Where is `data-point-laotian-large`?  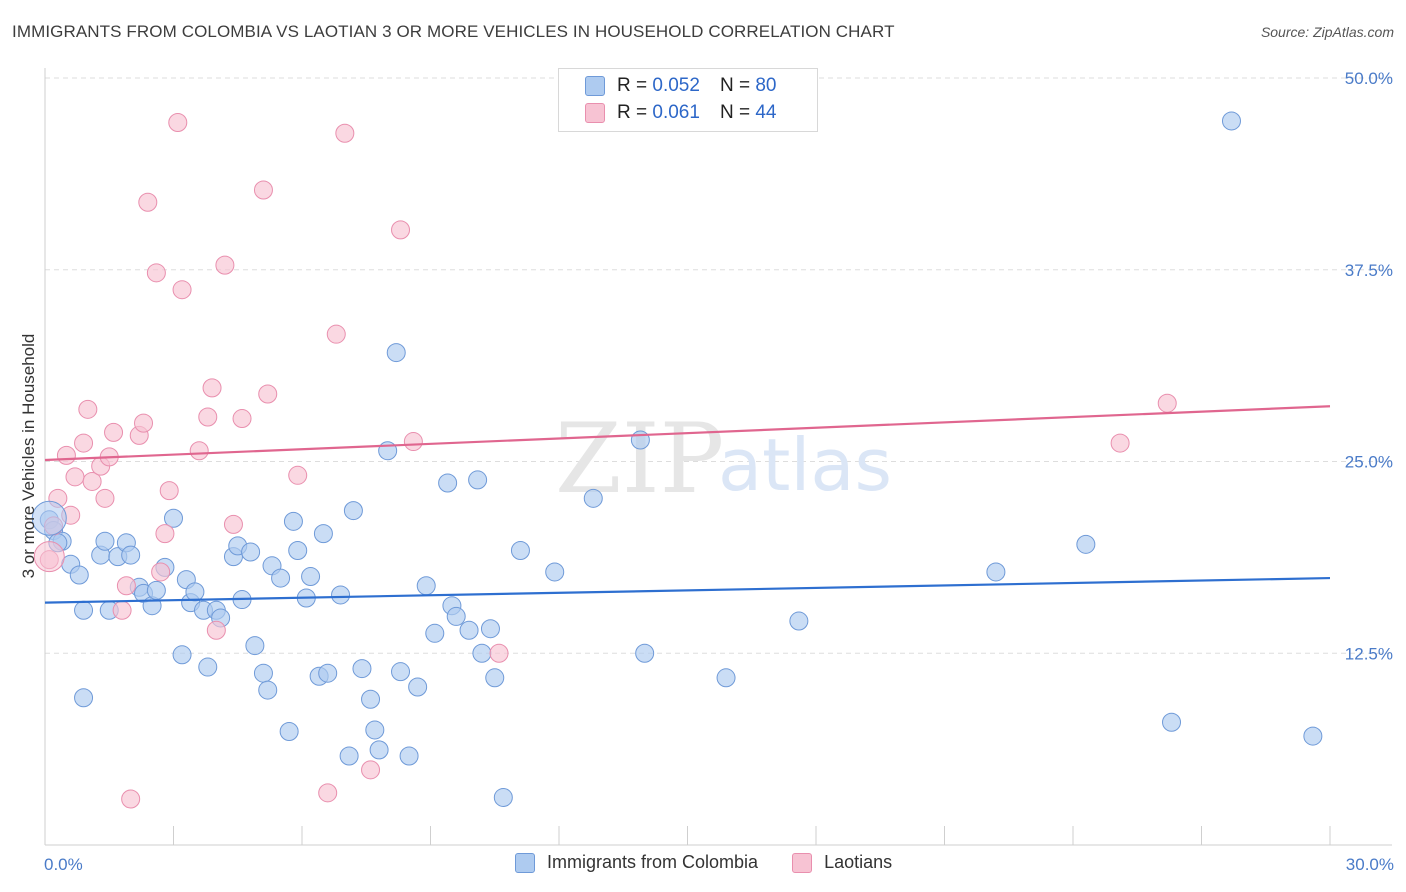
data-point-laotian-large is located at coordinates (49, 557).